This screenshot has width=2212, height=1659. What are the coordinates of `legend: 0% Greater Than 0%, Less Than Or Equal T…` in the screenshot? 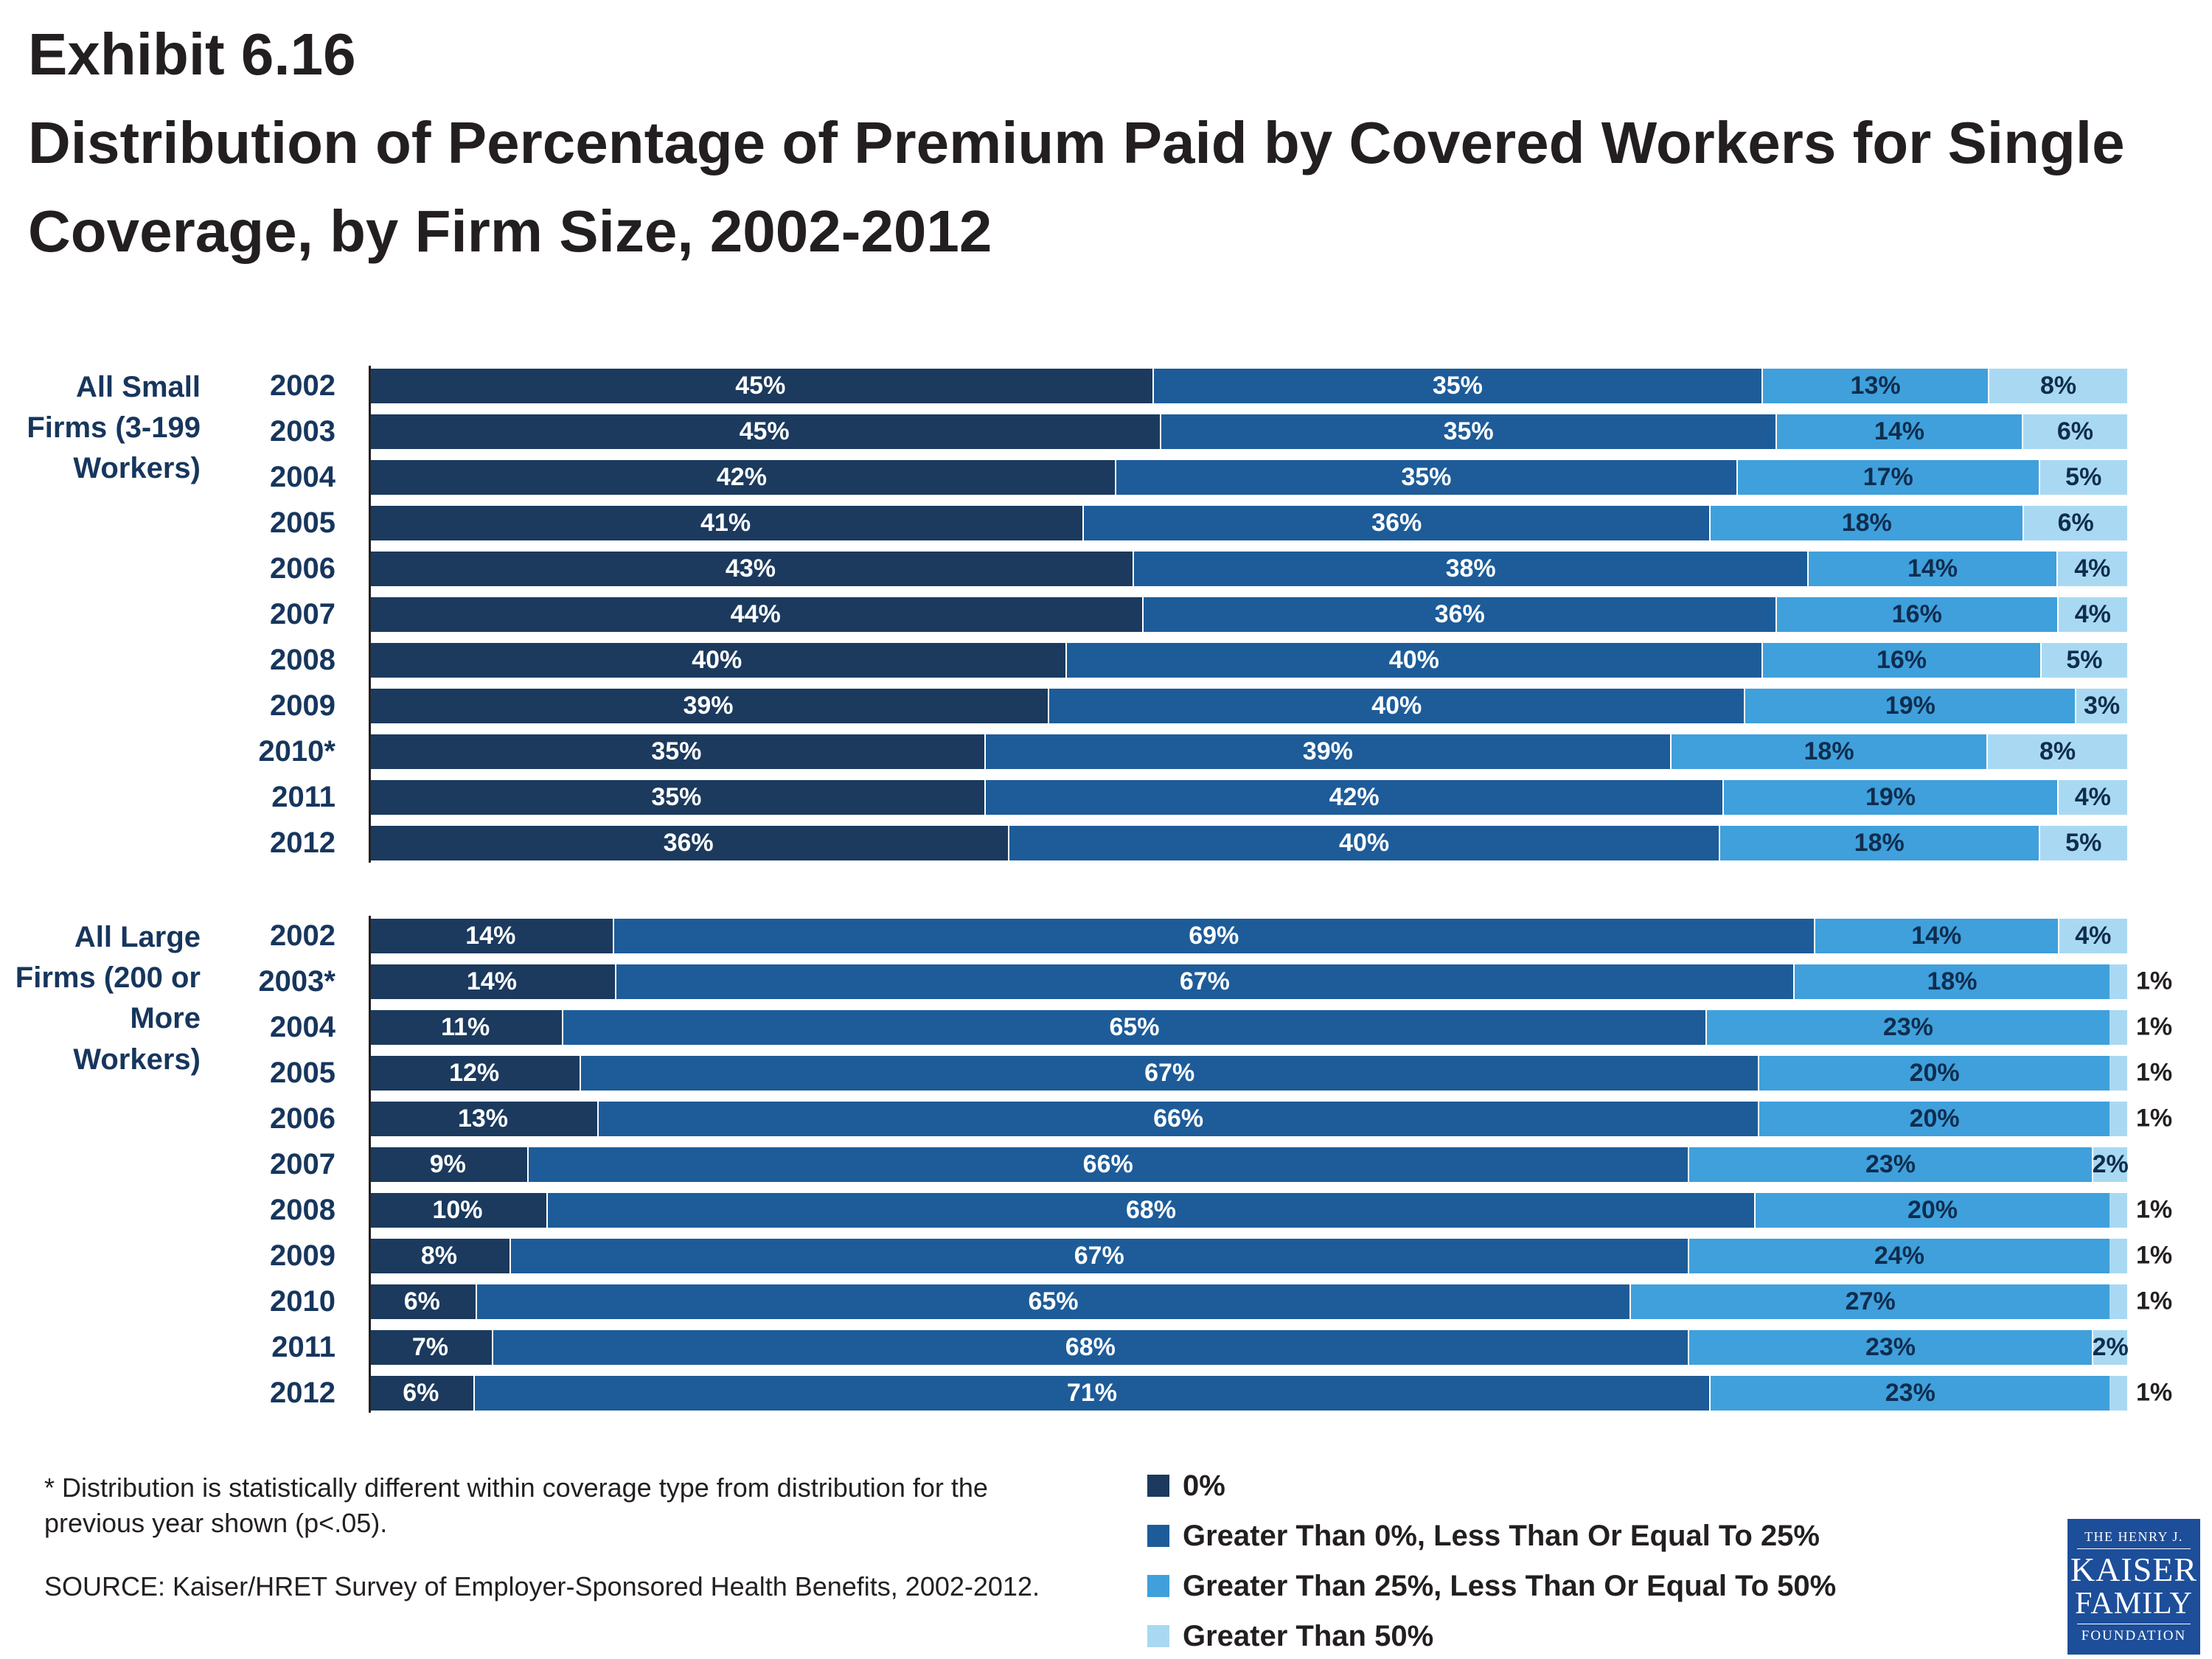 It's located at (1491, 1564).